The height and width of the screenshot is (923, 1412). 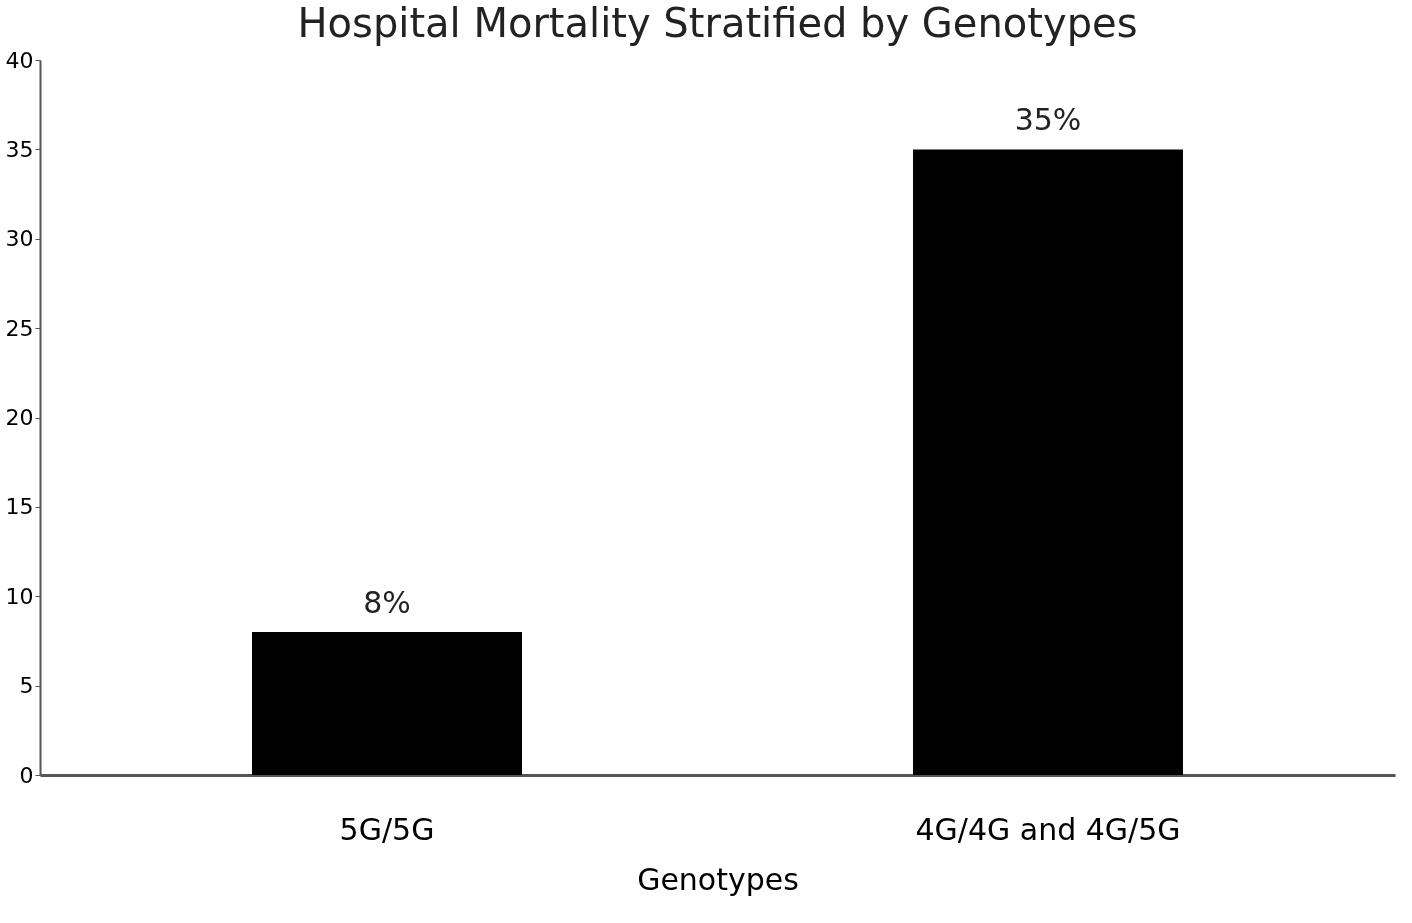 I want to click on y-tick-label: 40, so click(x=19, y=60).